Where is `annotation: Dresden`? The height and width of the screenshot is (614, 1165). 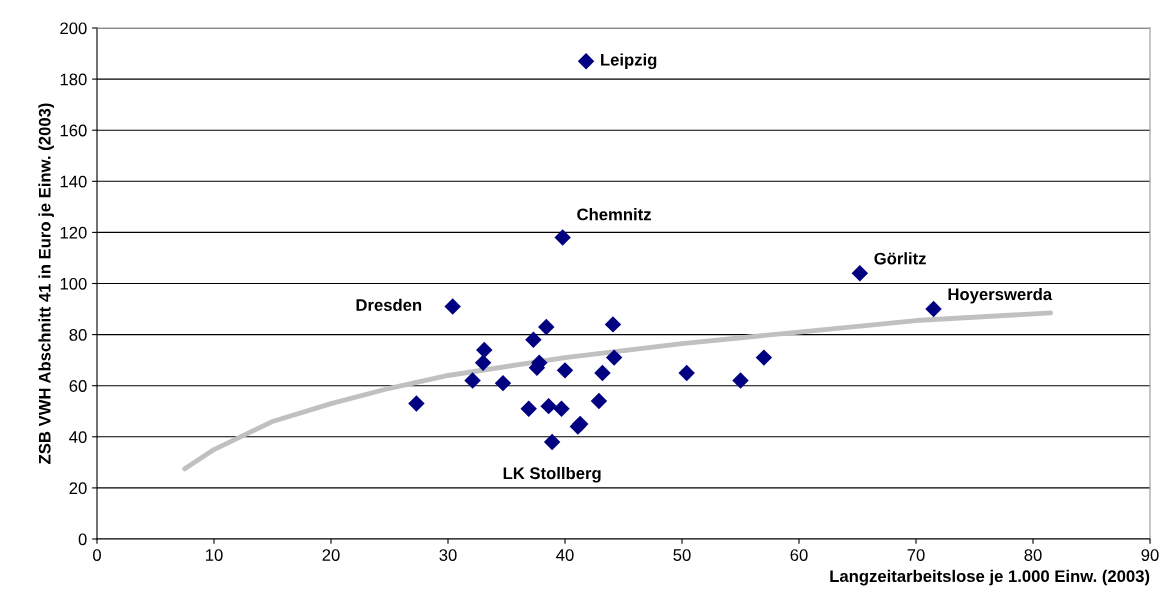 annotation: Dresden is located at coordinates (389, 304).